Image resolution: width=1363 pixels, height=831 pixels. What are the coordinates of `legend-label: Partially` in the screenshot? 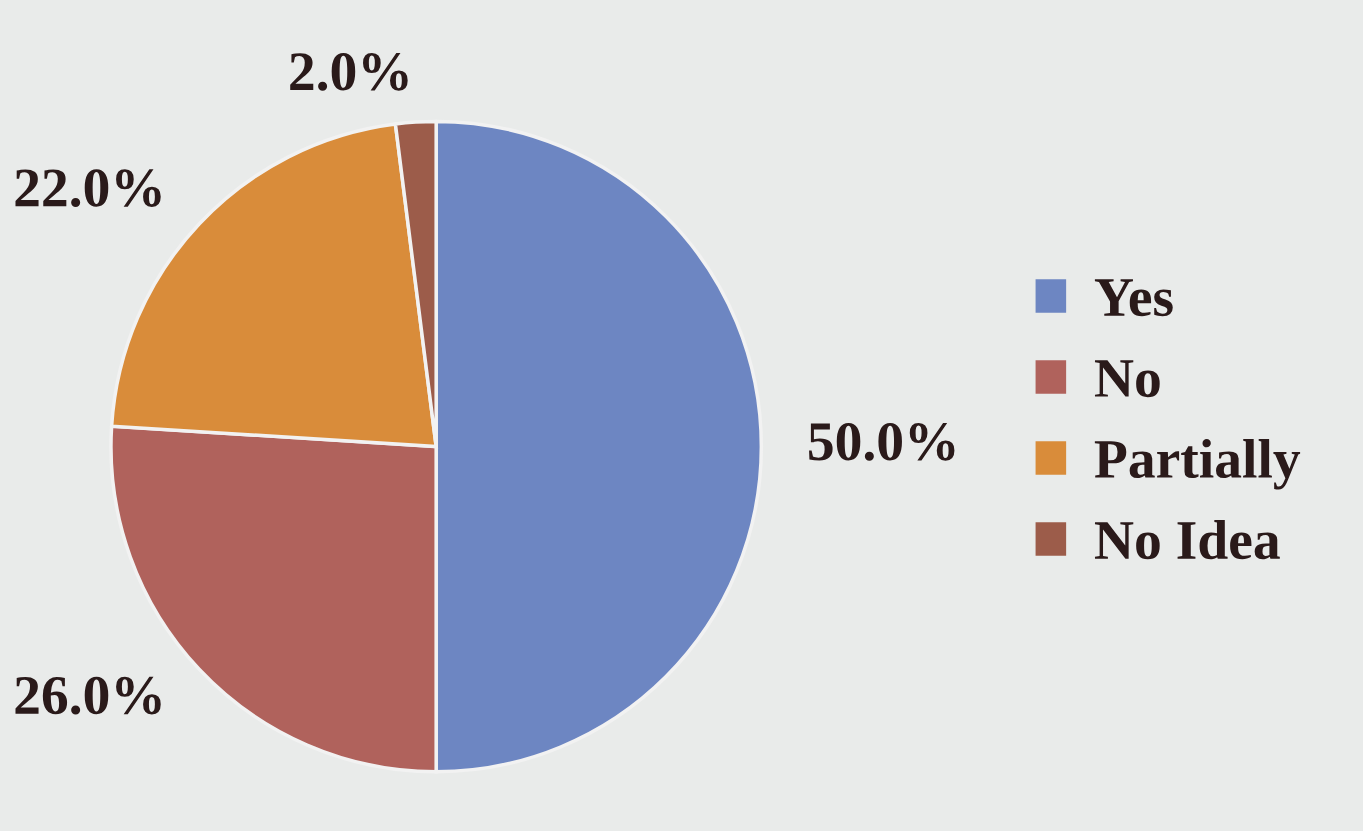 It's located at (1197, 464).